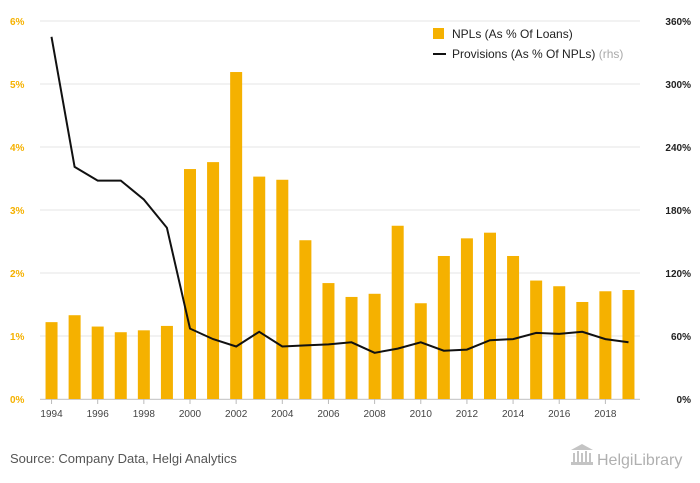  I want to click on legend-rhs-note: (rhs), so click(611, 54).